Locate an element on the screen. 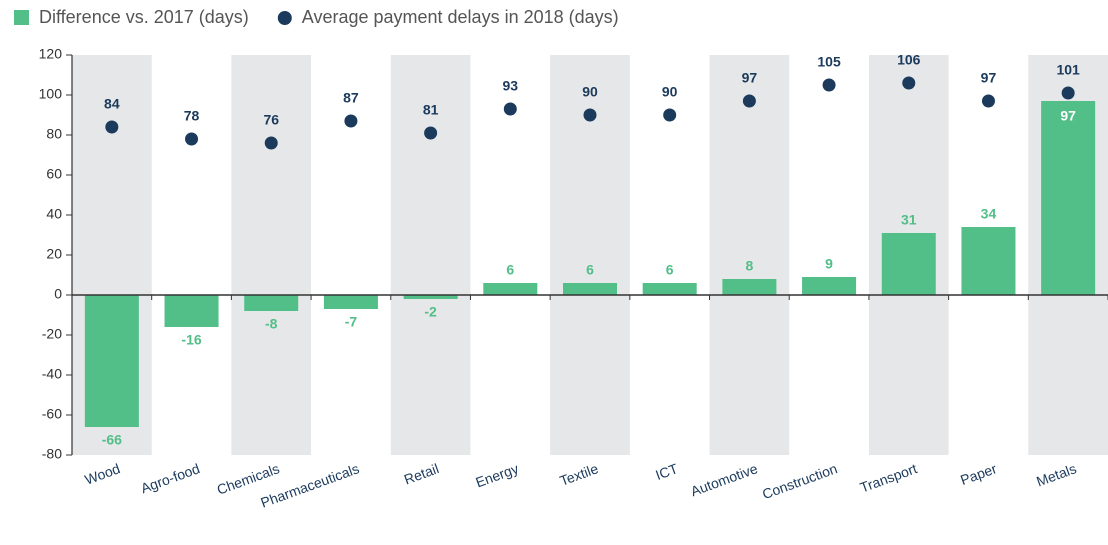 The width and height of the screenshot is (1108, 545). dot-value-label: 87 is located at coordinates (351, 98).